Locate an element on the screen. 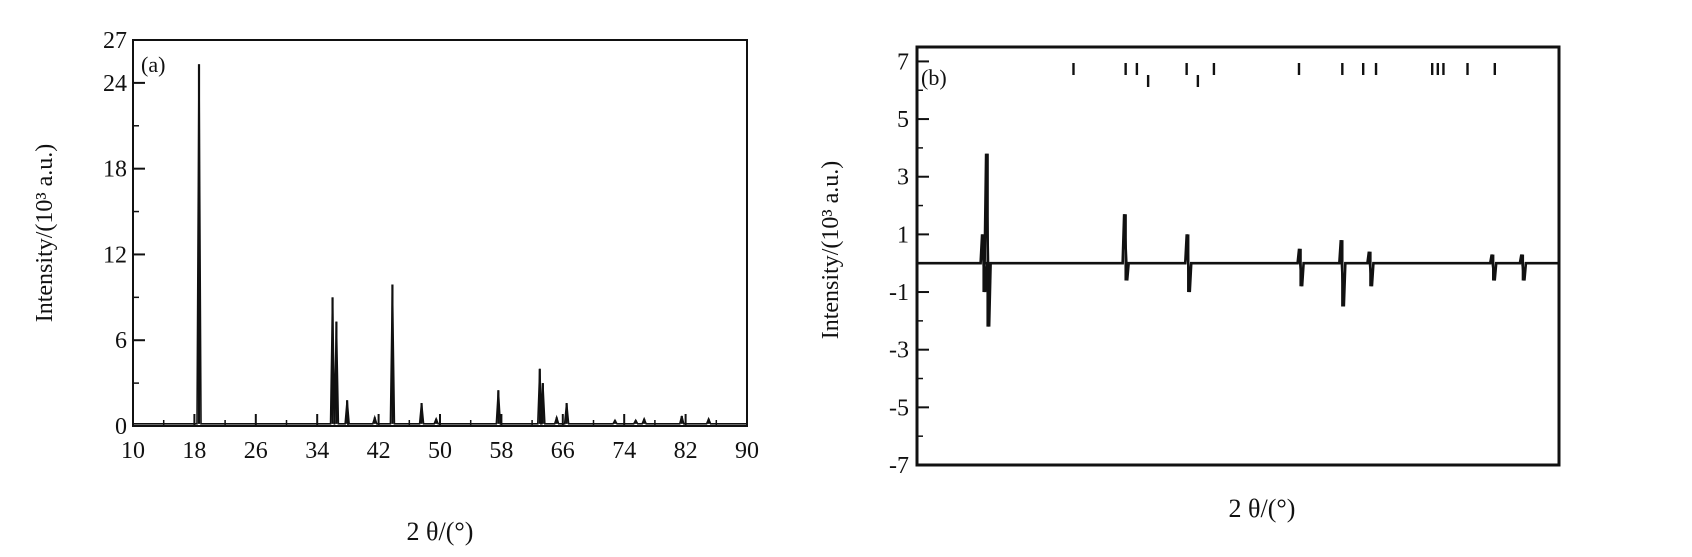 This screenshot has width=1692, height=557. panel-b-y-tick-label-7: 7 is located at coordinates (903, 62).